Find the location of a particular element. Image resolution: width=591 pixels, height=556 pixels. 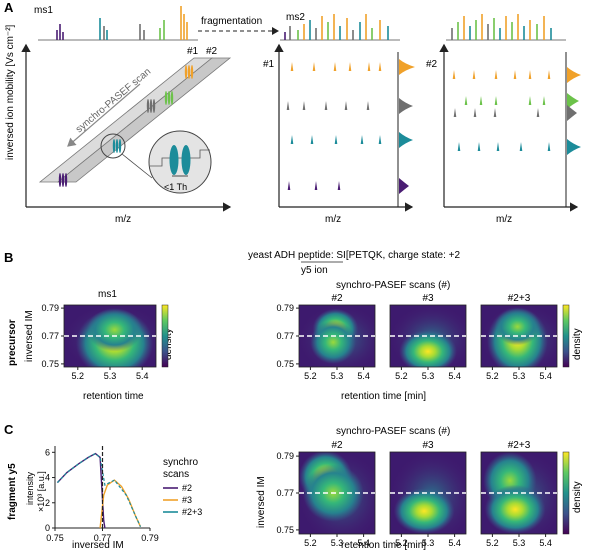

heatmap-b-scan2-ytick-2: 0.75 is located at coordinates (285, 364).